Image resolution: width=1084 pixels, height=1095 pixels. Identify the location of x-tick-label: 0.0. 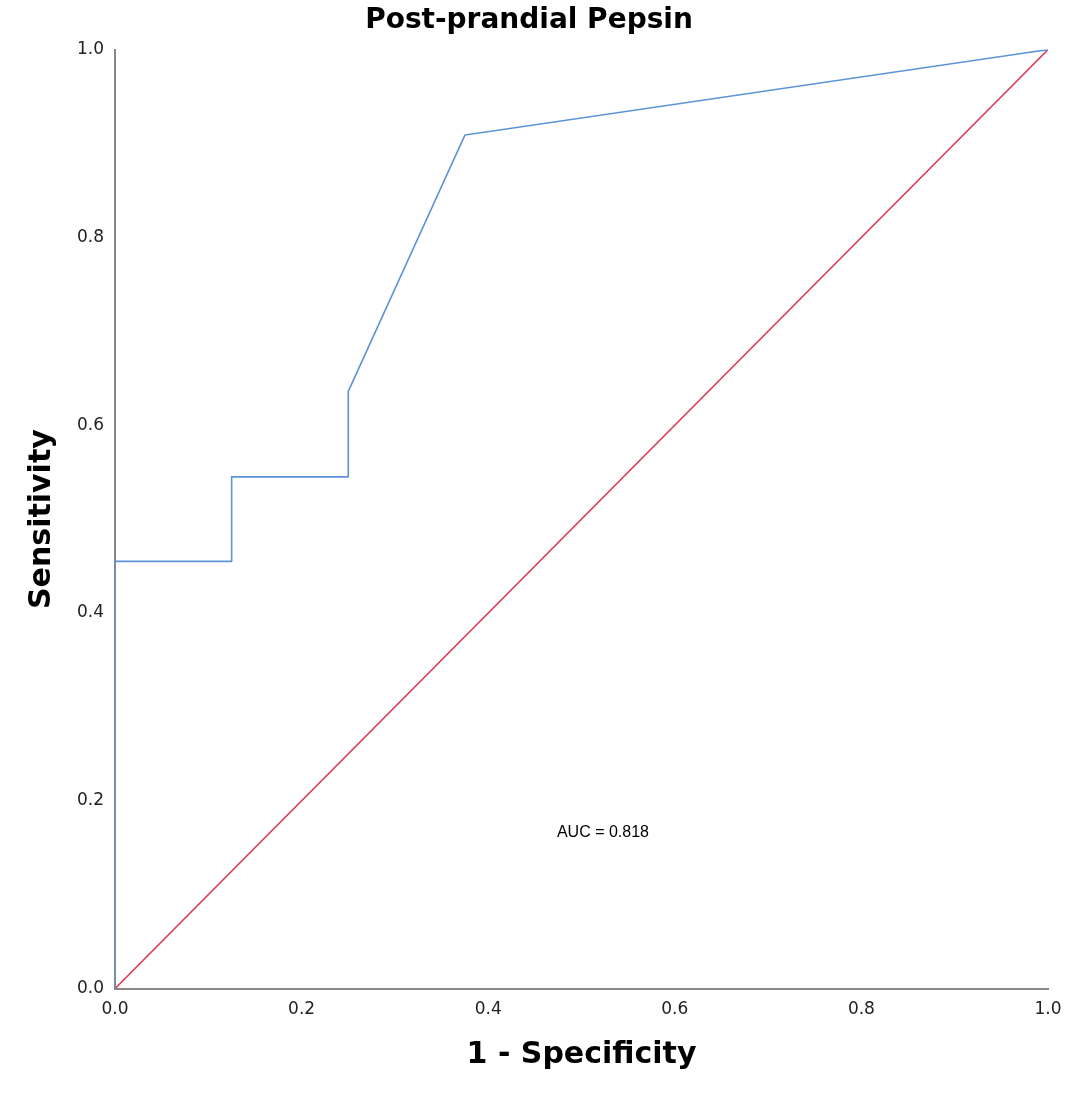
(115, 1008).